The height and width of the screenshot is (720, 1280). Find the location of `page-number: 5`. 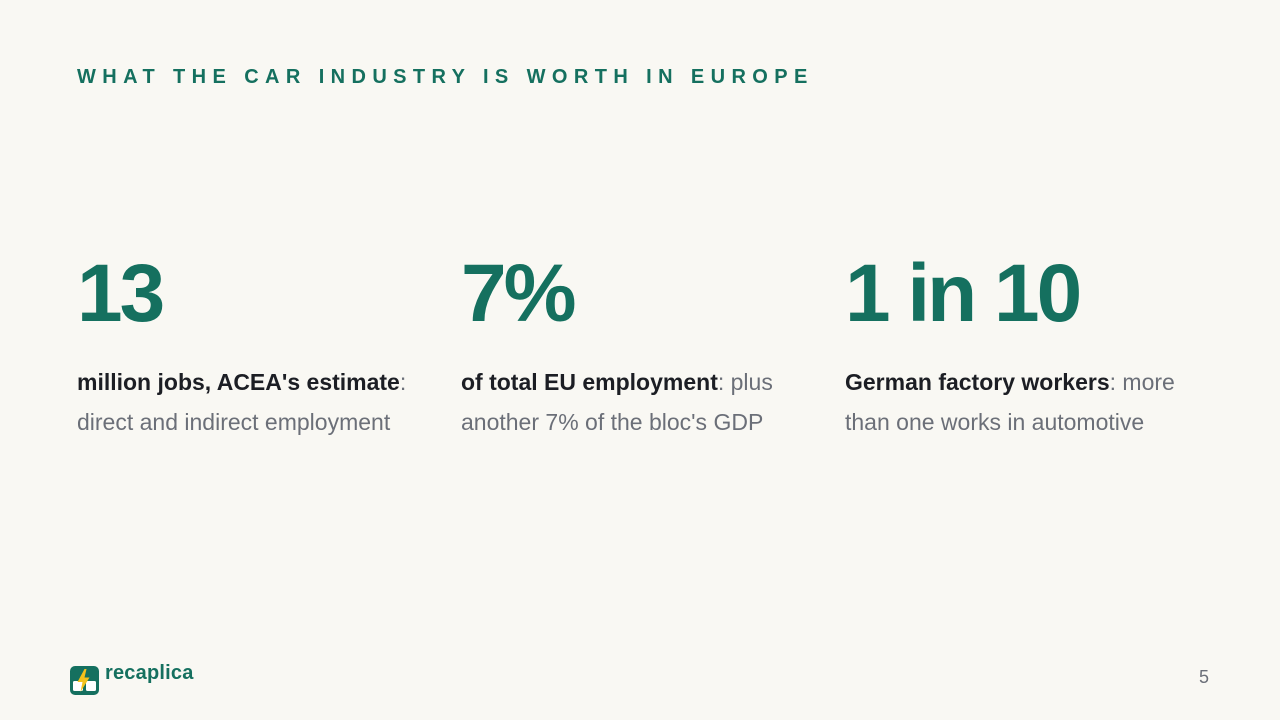

page-number: 5 is located at coordinates (1203, 677).